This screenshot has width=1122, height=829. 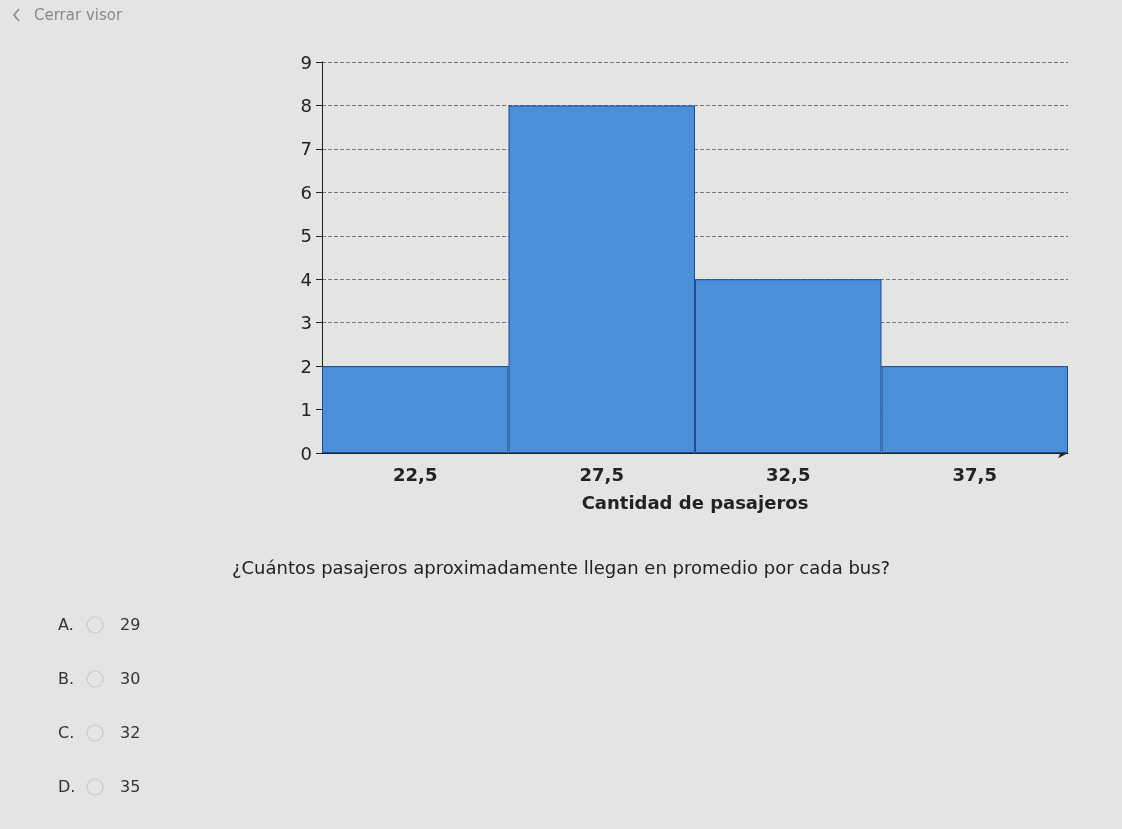 What do you see at coordinates (306, 105) in the screenshot?
I see `y-tick-label: 8` at bounding box center [306, 105].